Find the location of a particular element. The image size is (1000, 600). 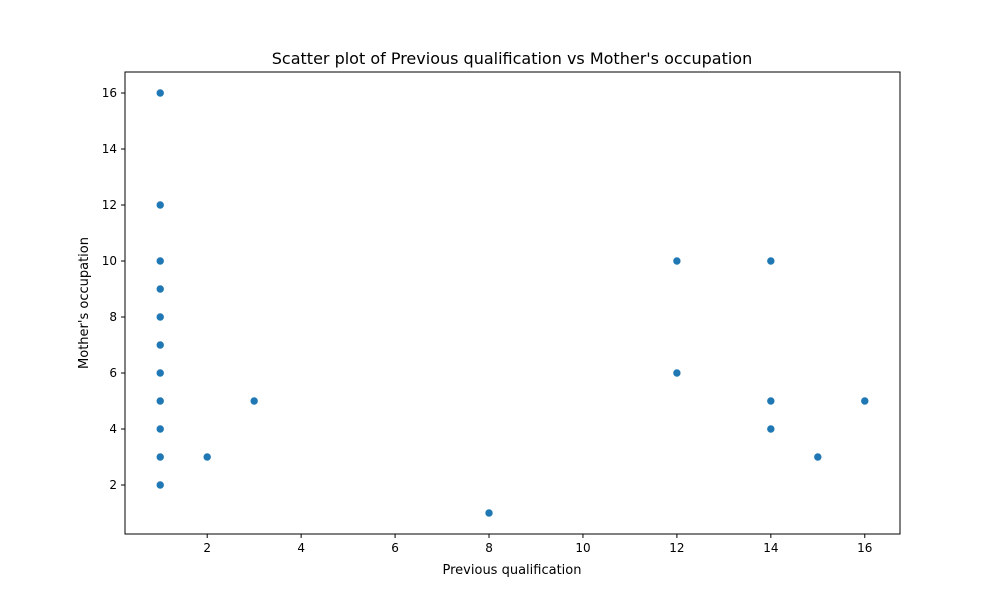

y-tick-label: 12 is located at coordinates (109, 205).